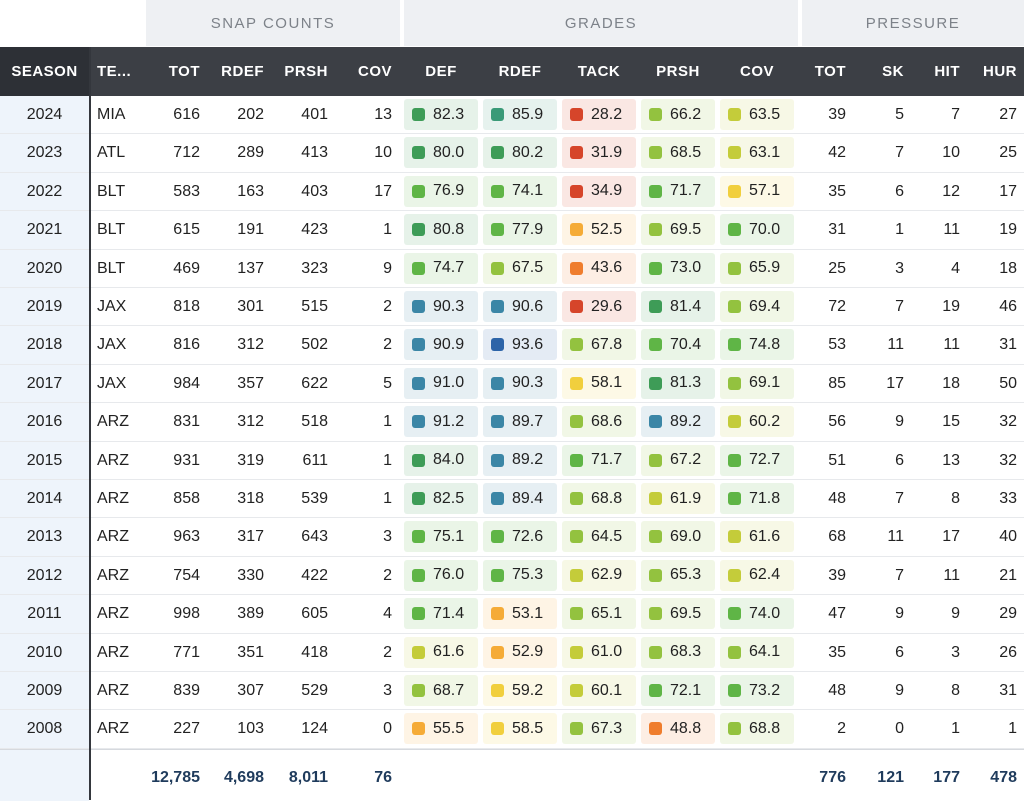  I want to click on grade-value: 65.9, so click(765, 268).